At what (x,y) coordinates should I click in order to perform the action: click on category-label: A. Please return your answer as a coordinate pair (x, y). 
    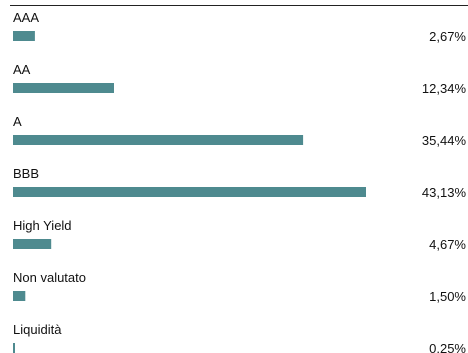
    Looking at the image, I should click on (17, 121).